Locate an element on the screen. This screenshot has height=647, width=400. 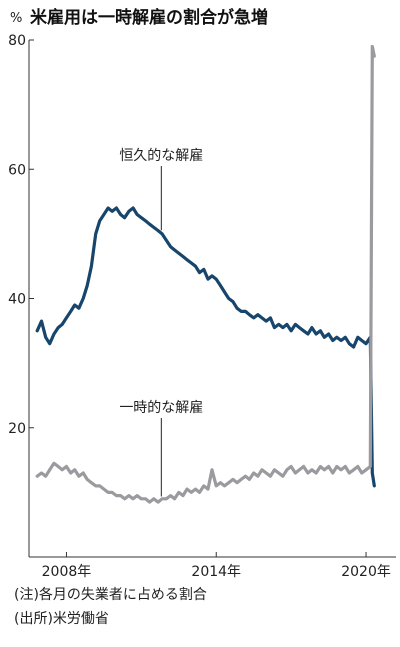
annotation-label-permanent: 恒久的な解雇 is located at coordinates (161, 155).